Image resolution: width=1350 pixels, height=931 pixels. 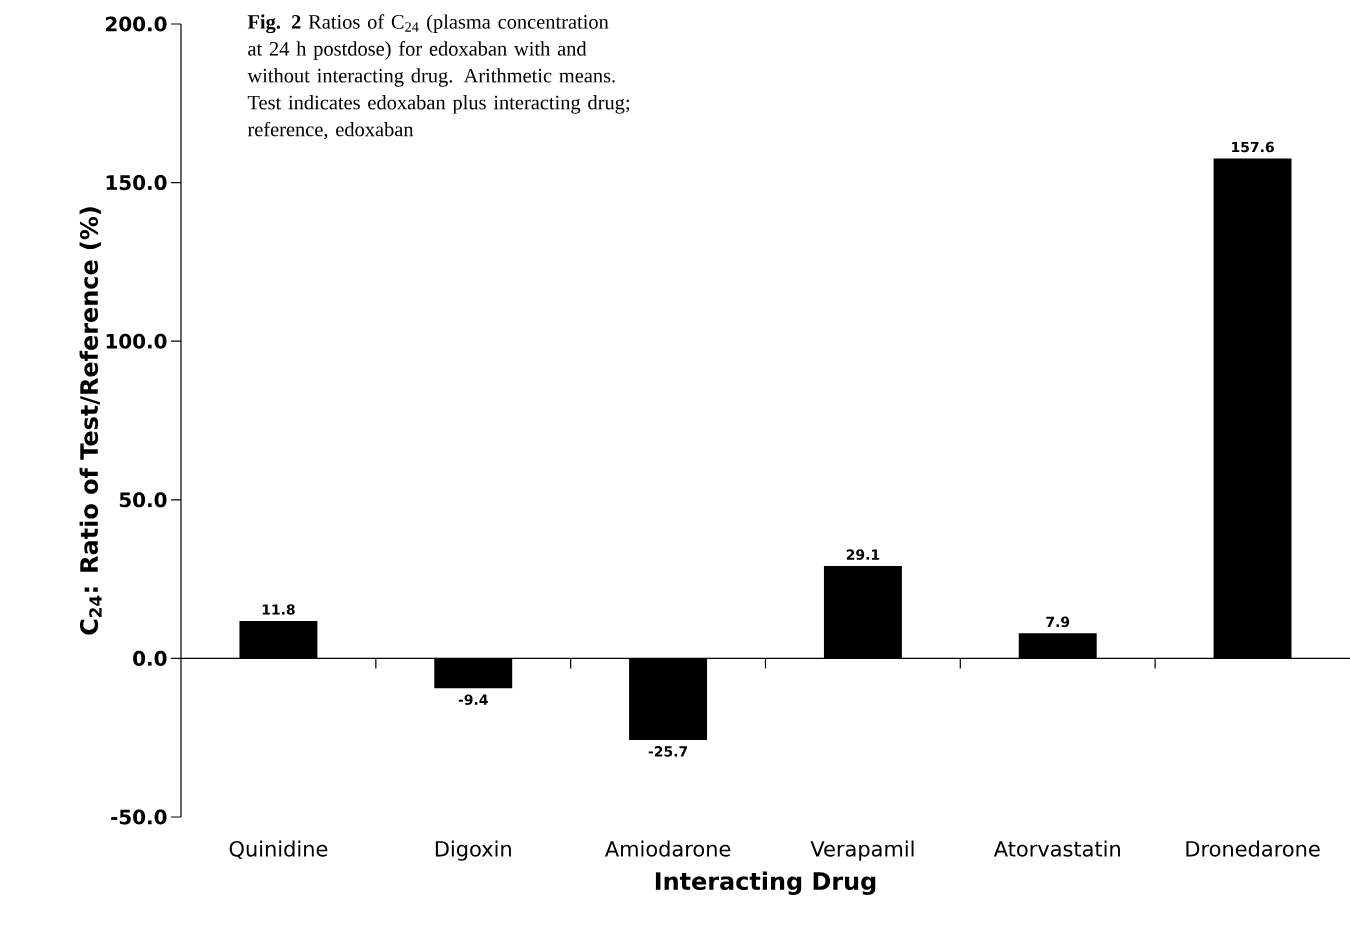 I want to click on y-axis-title: C$_{24}$: Ratio of Test/Reference (%), so click(x=90, y=421).